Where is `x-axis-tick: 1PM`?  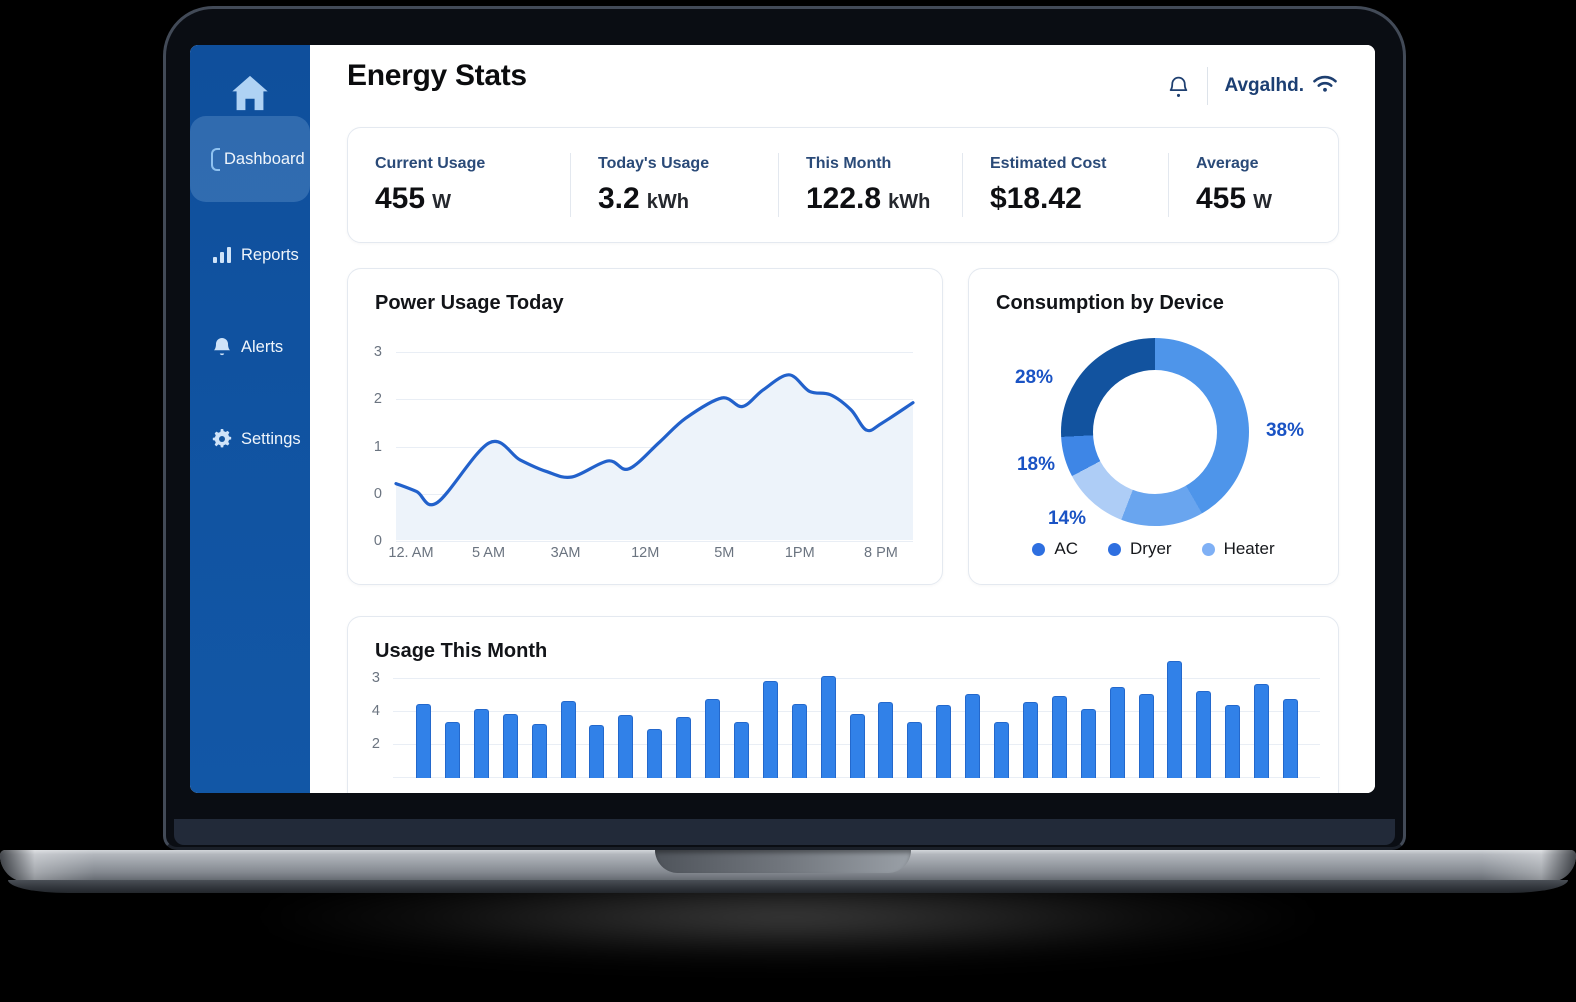
x-axis-tick: 1PM is located at coordinates (799, 553).